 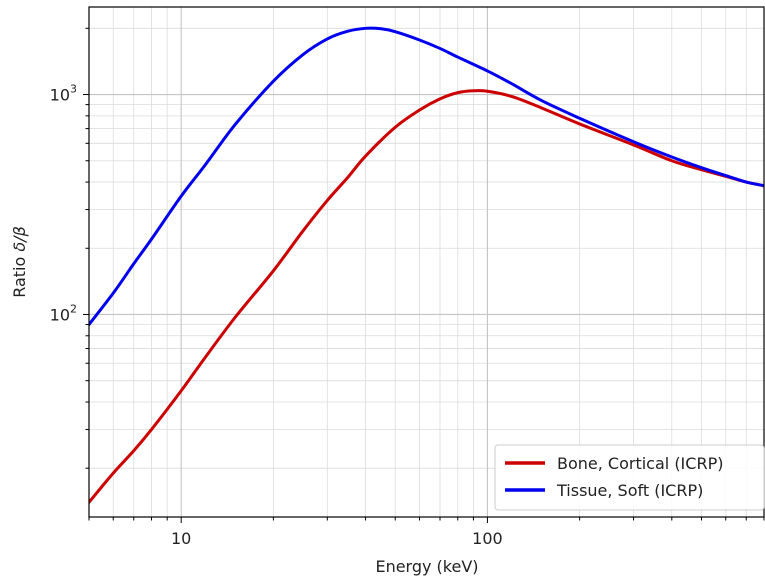 I want to click on y-axis-label-symbol: δ/β, so click(x=19, y=238).